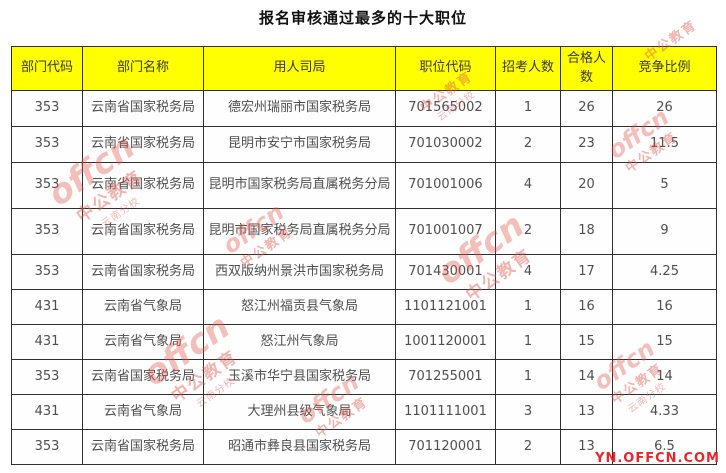 Image resolution: width=726 pixels, height=473 pixels. I want to click on table-row: 431 云南省气象局 大理州县级气象局 1101111001 3 13 4.33, so click(364, 412).